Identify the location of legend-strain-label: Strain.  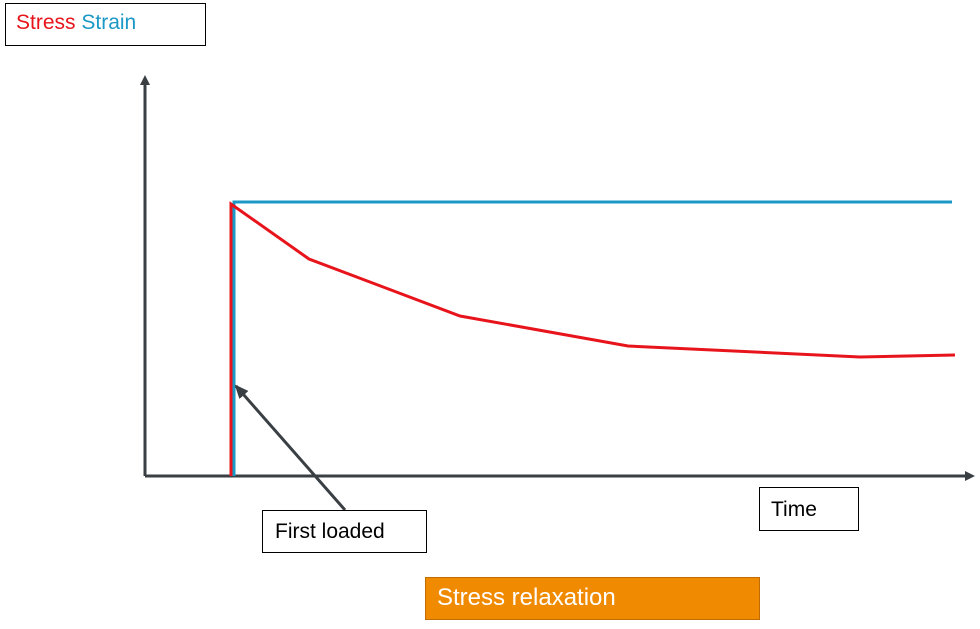
(109, 22).